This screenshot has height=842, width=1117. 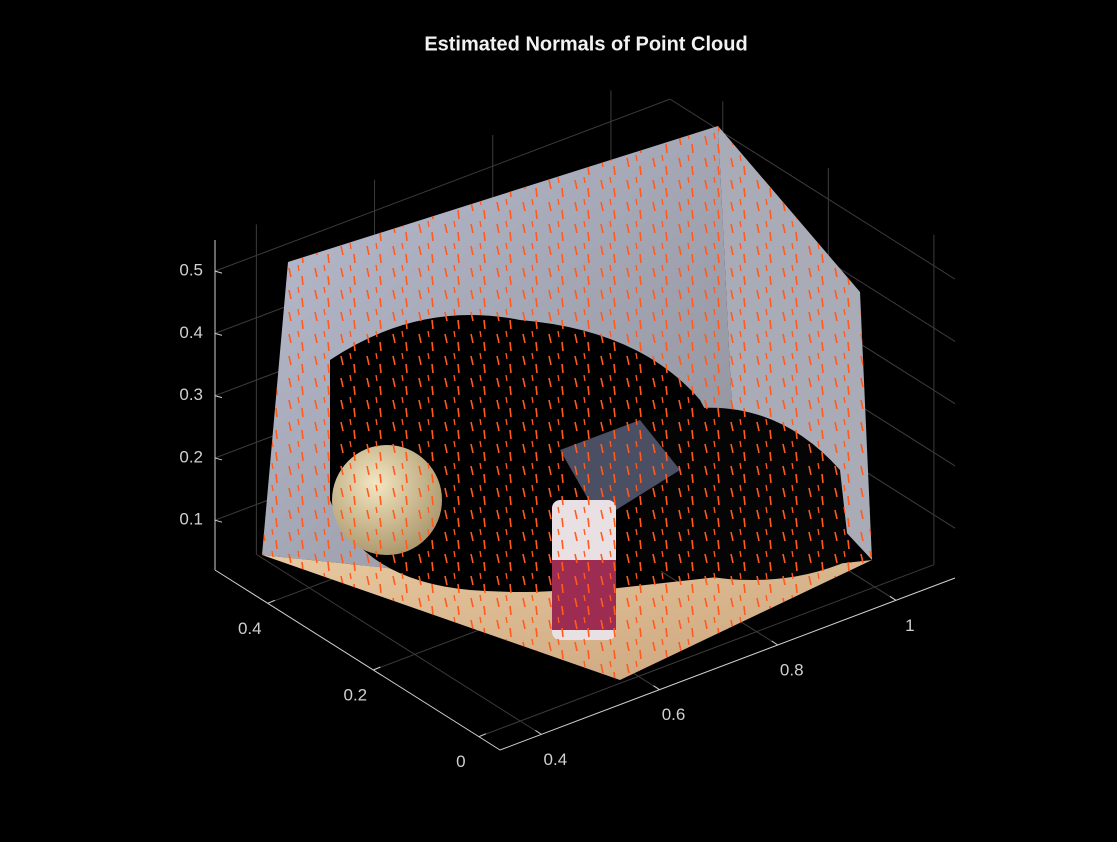 What do you see at coordinates (909, 625) in the screenshot?
I see `x-tick-label: 1` at bounding box center [909, 625].